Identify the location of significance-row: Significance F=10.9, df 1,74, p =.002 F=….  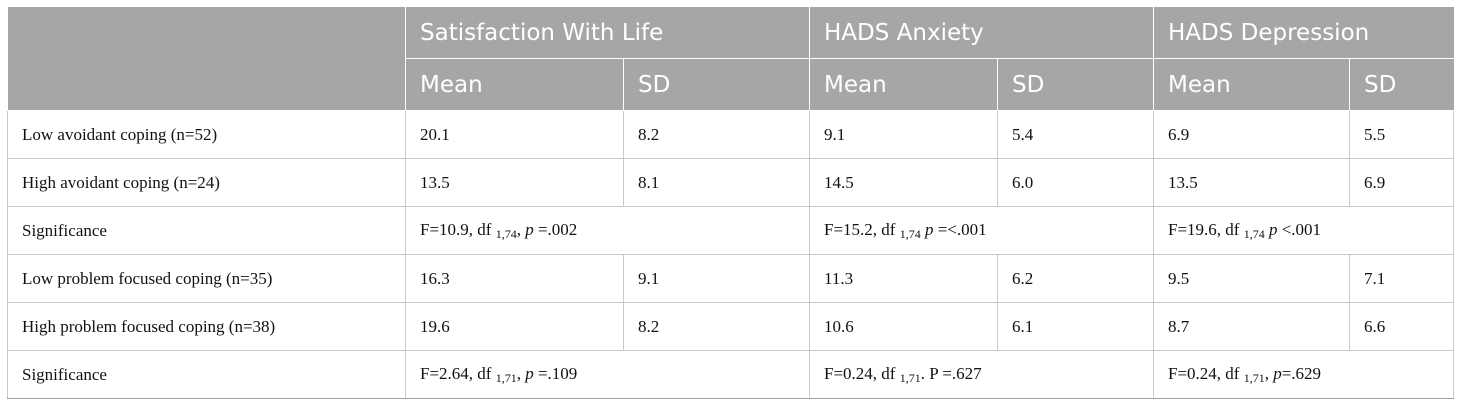
(730, 230).